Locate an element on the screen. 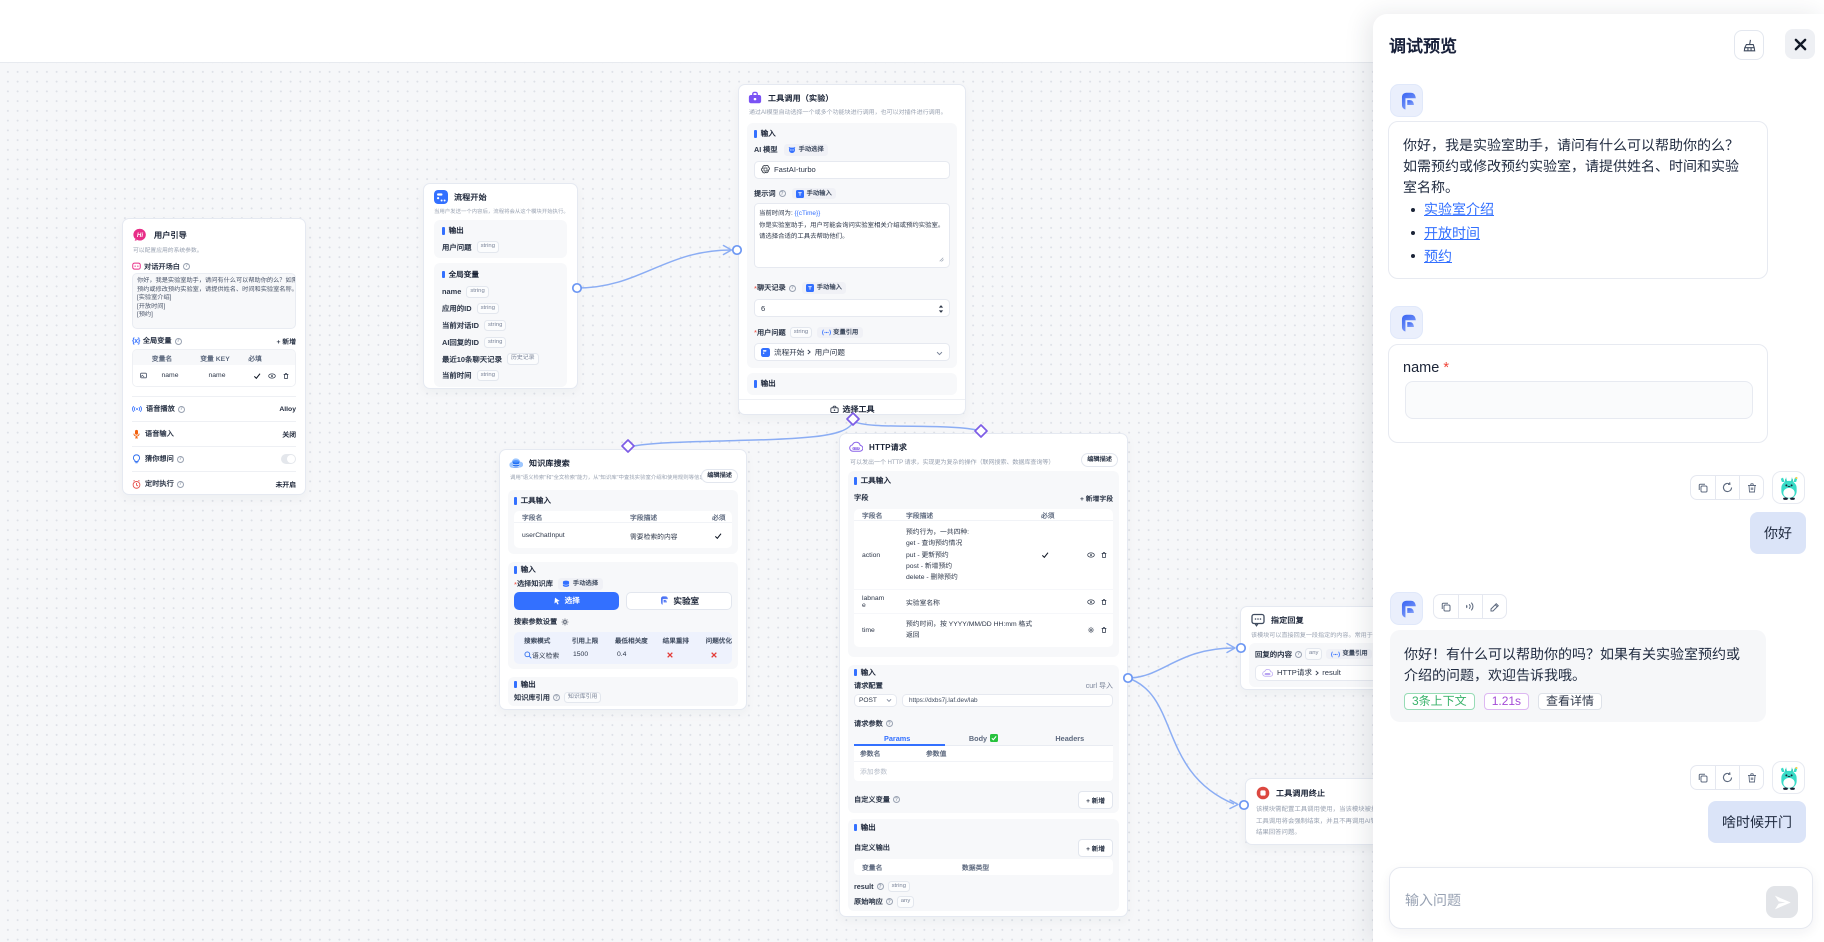 Image resolution: width=1824 pixels, height=942 pixels. svg-text: HTTP is located at coordinates (856, 449).